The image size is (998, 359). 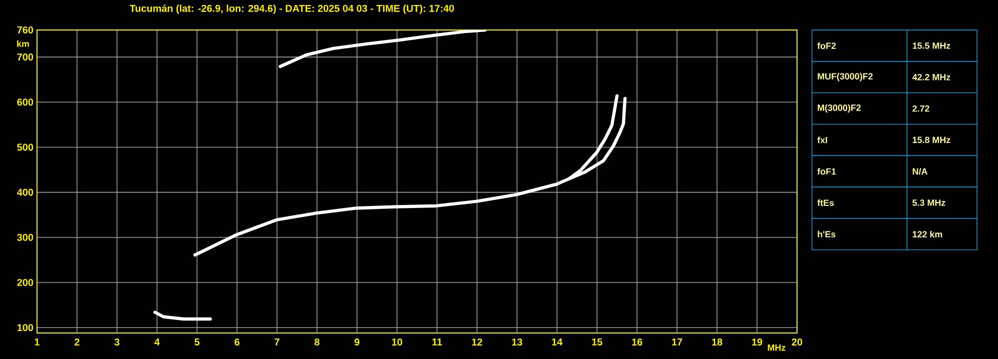 What do you see at coordinates (25, 328) in the screenshot?
I see `y-tick-label: 100` at bounding box center [25, 328].